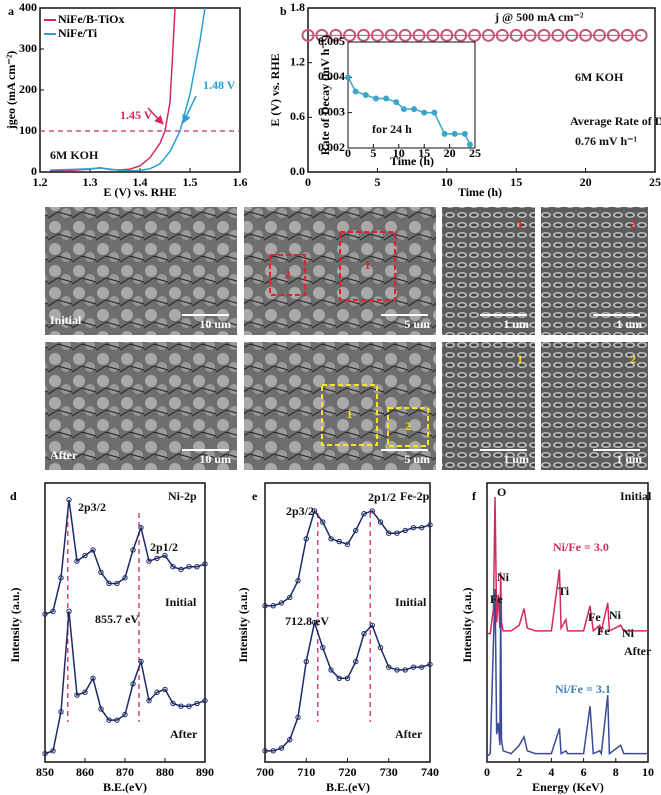  Describe the element at coordinates (481, 90) in the screenshot. I see `plot-frame` at that location.